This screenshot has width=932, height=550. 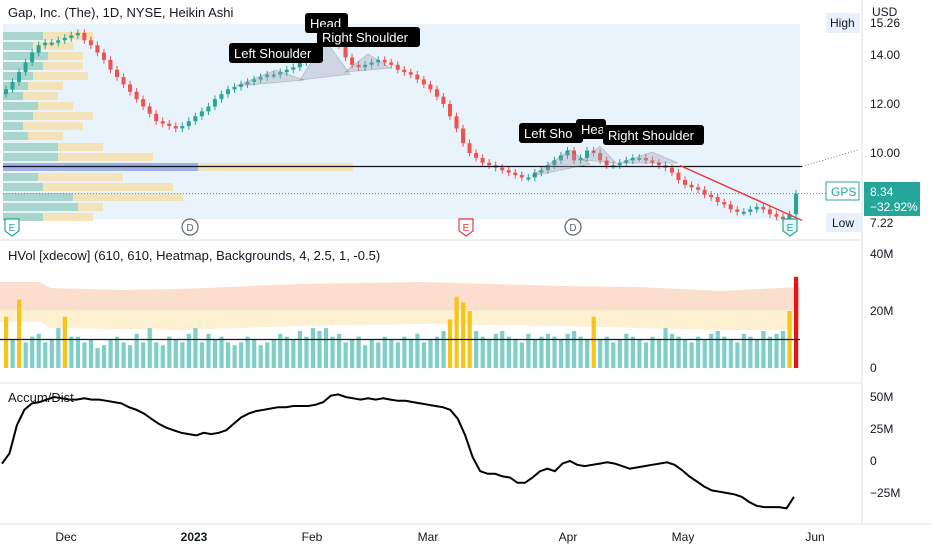 I want to click on pattern-label-text: Hea, so click(x=593, y=129).